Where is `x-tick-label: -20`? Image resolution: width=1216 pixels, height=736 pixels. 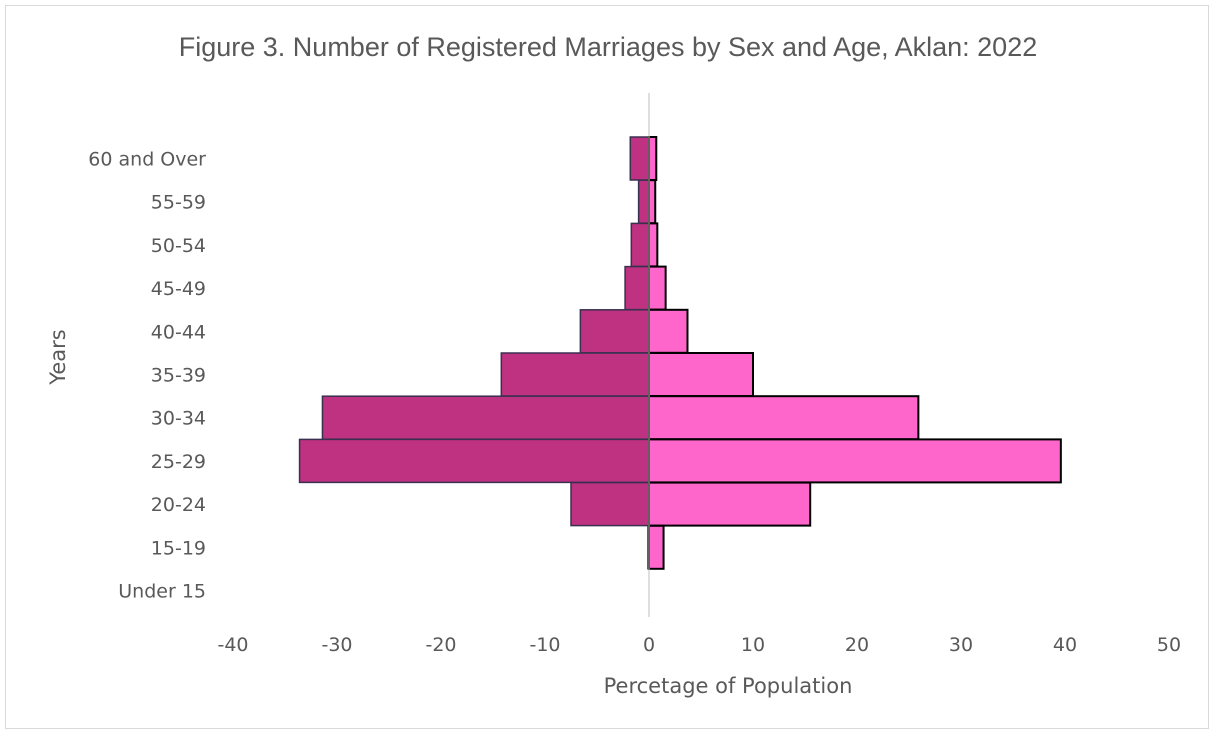 x-tick-label: -20 is located at coordinates (440, 645).